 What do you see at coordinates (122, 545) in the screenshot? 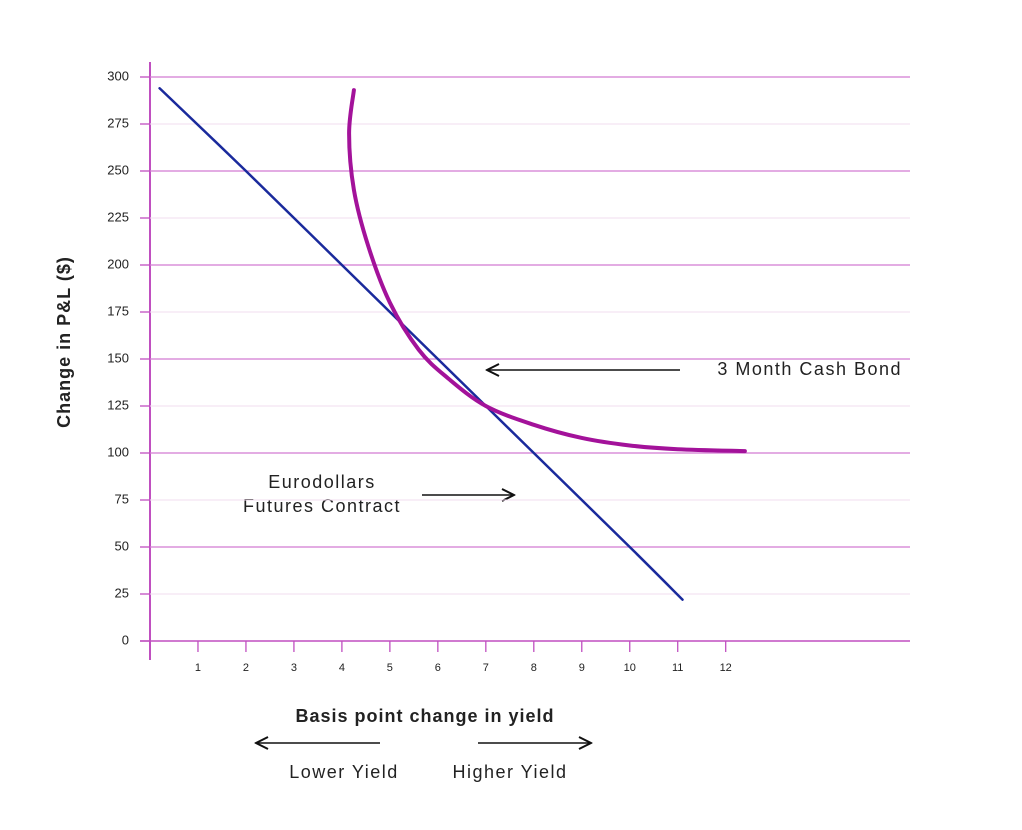
I see `y-tick-label: 50` at bounding box center [122, 545].